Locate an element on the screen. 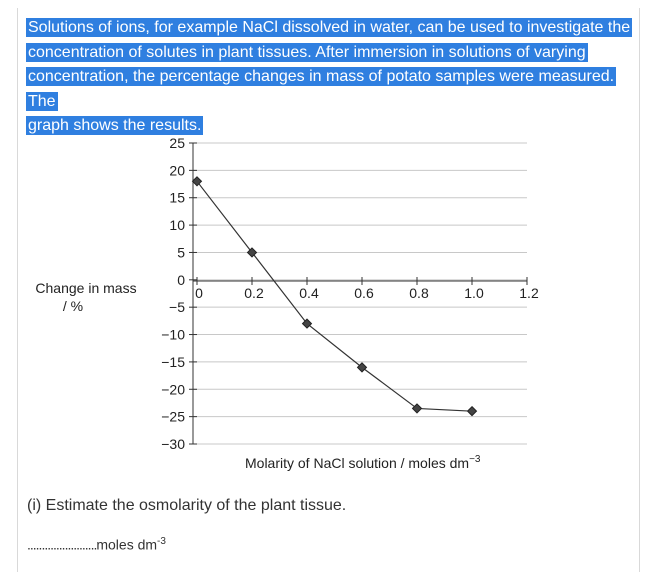 This screenshot has width=653, height=572. y-axis-label-line1: Change in mass is located at coordinates (86, 288).